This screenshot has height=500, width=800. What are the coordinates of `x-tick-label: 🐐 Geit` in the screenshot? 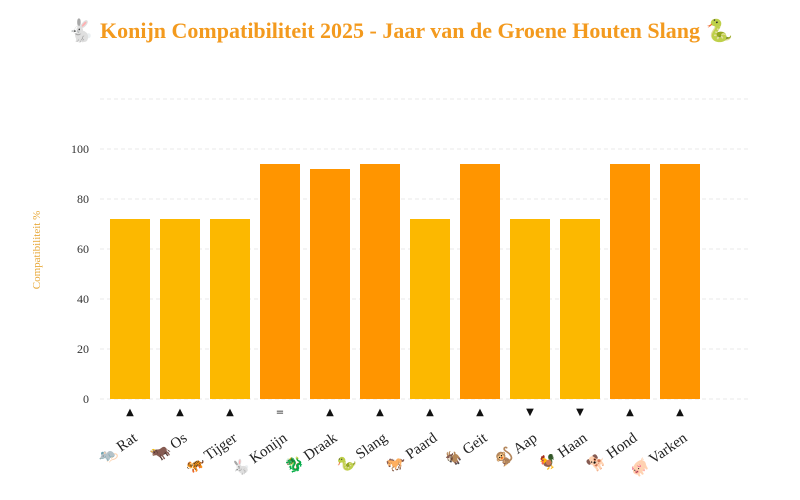 It's located at (465, 449).